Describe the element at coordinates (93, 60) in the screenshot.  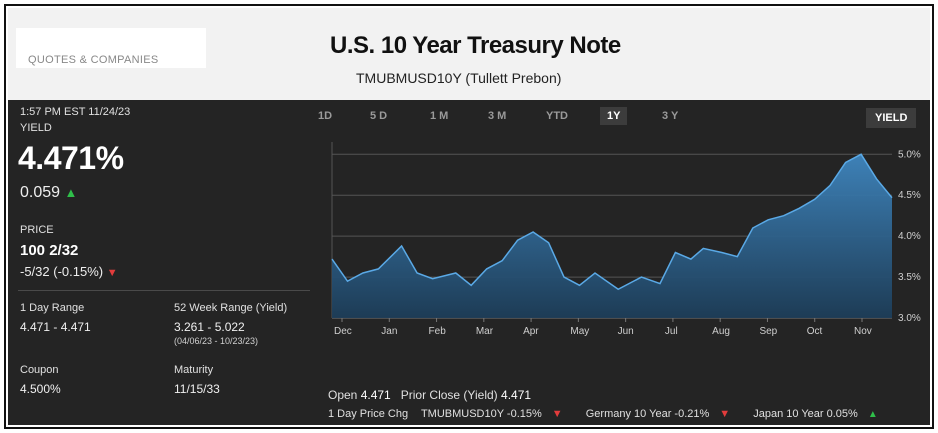
I see `quotes-companies-label: QUOTES & COMPANIES` at that location.